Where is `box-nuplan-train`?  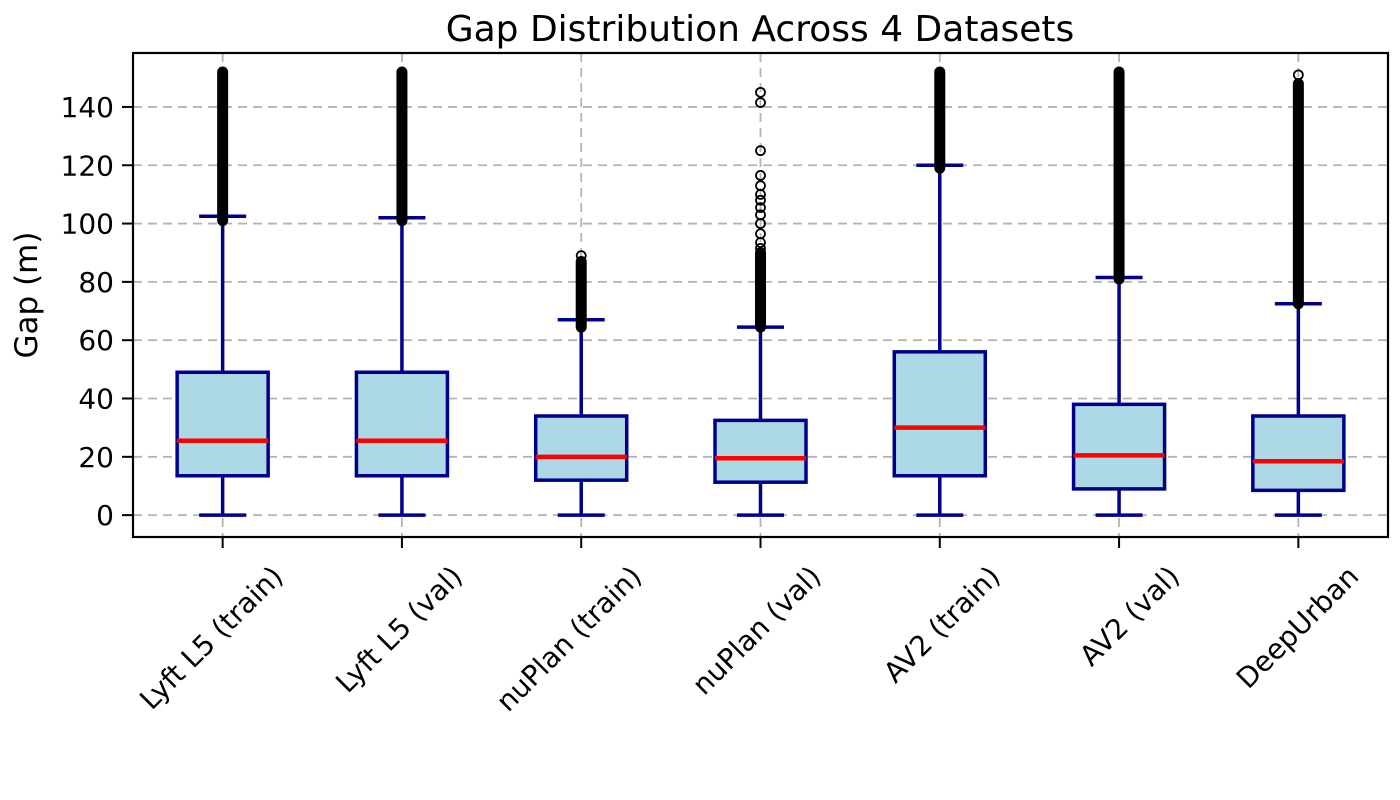
box-nuplan-train is located at coordinates (581, 448).